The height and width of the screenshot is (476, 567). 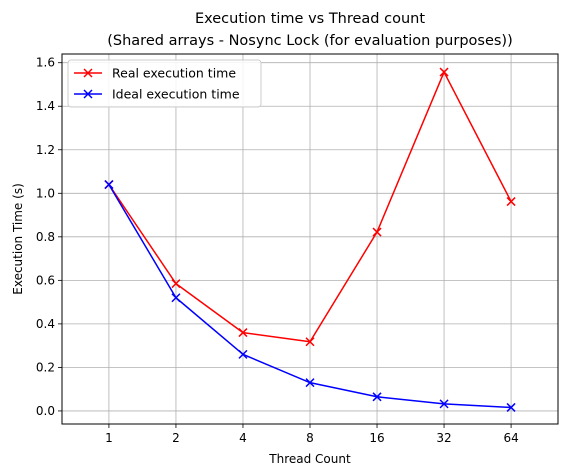 What do you see at coordinates (45, 367) in the screenshot?
I see `y-tick-label: 0.2` at bounding box center [45, 367].